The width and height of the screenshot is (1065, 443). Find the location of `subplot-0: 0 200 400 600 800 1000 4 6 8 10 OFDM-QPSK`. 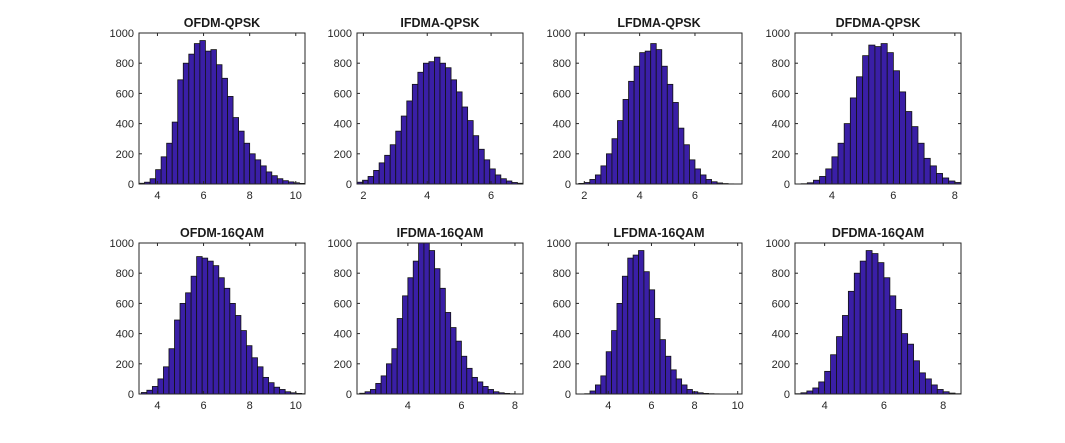

subplot-0: 0 200 400 600 800 1000 4 6 8 10 OFDM-QPSK is located at coordinates (208, 109).